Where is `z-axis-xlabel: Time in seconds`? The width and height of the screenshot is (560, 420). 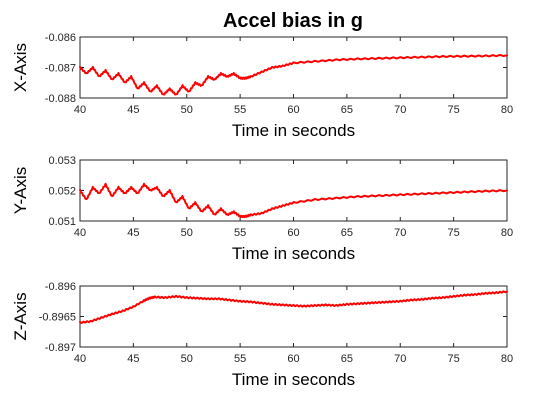 z-axis-xlabel: Time in seconds is located at coordinates (293, 379).